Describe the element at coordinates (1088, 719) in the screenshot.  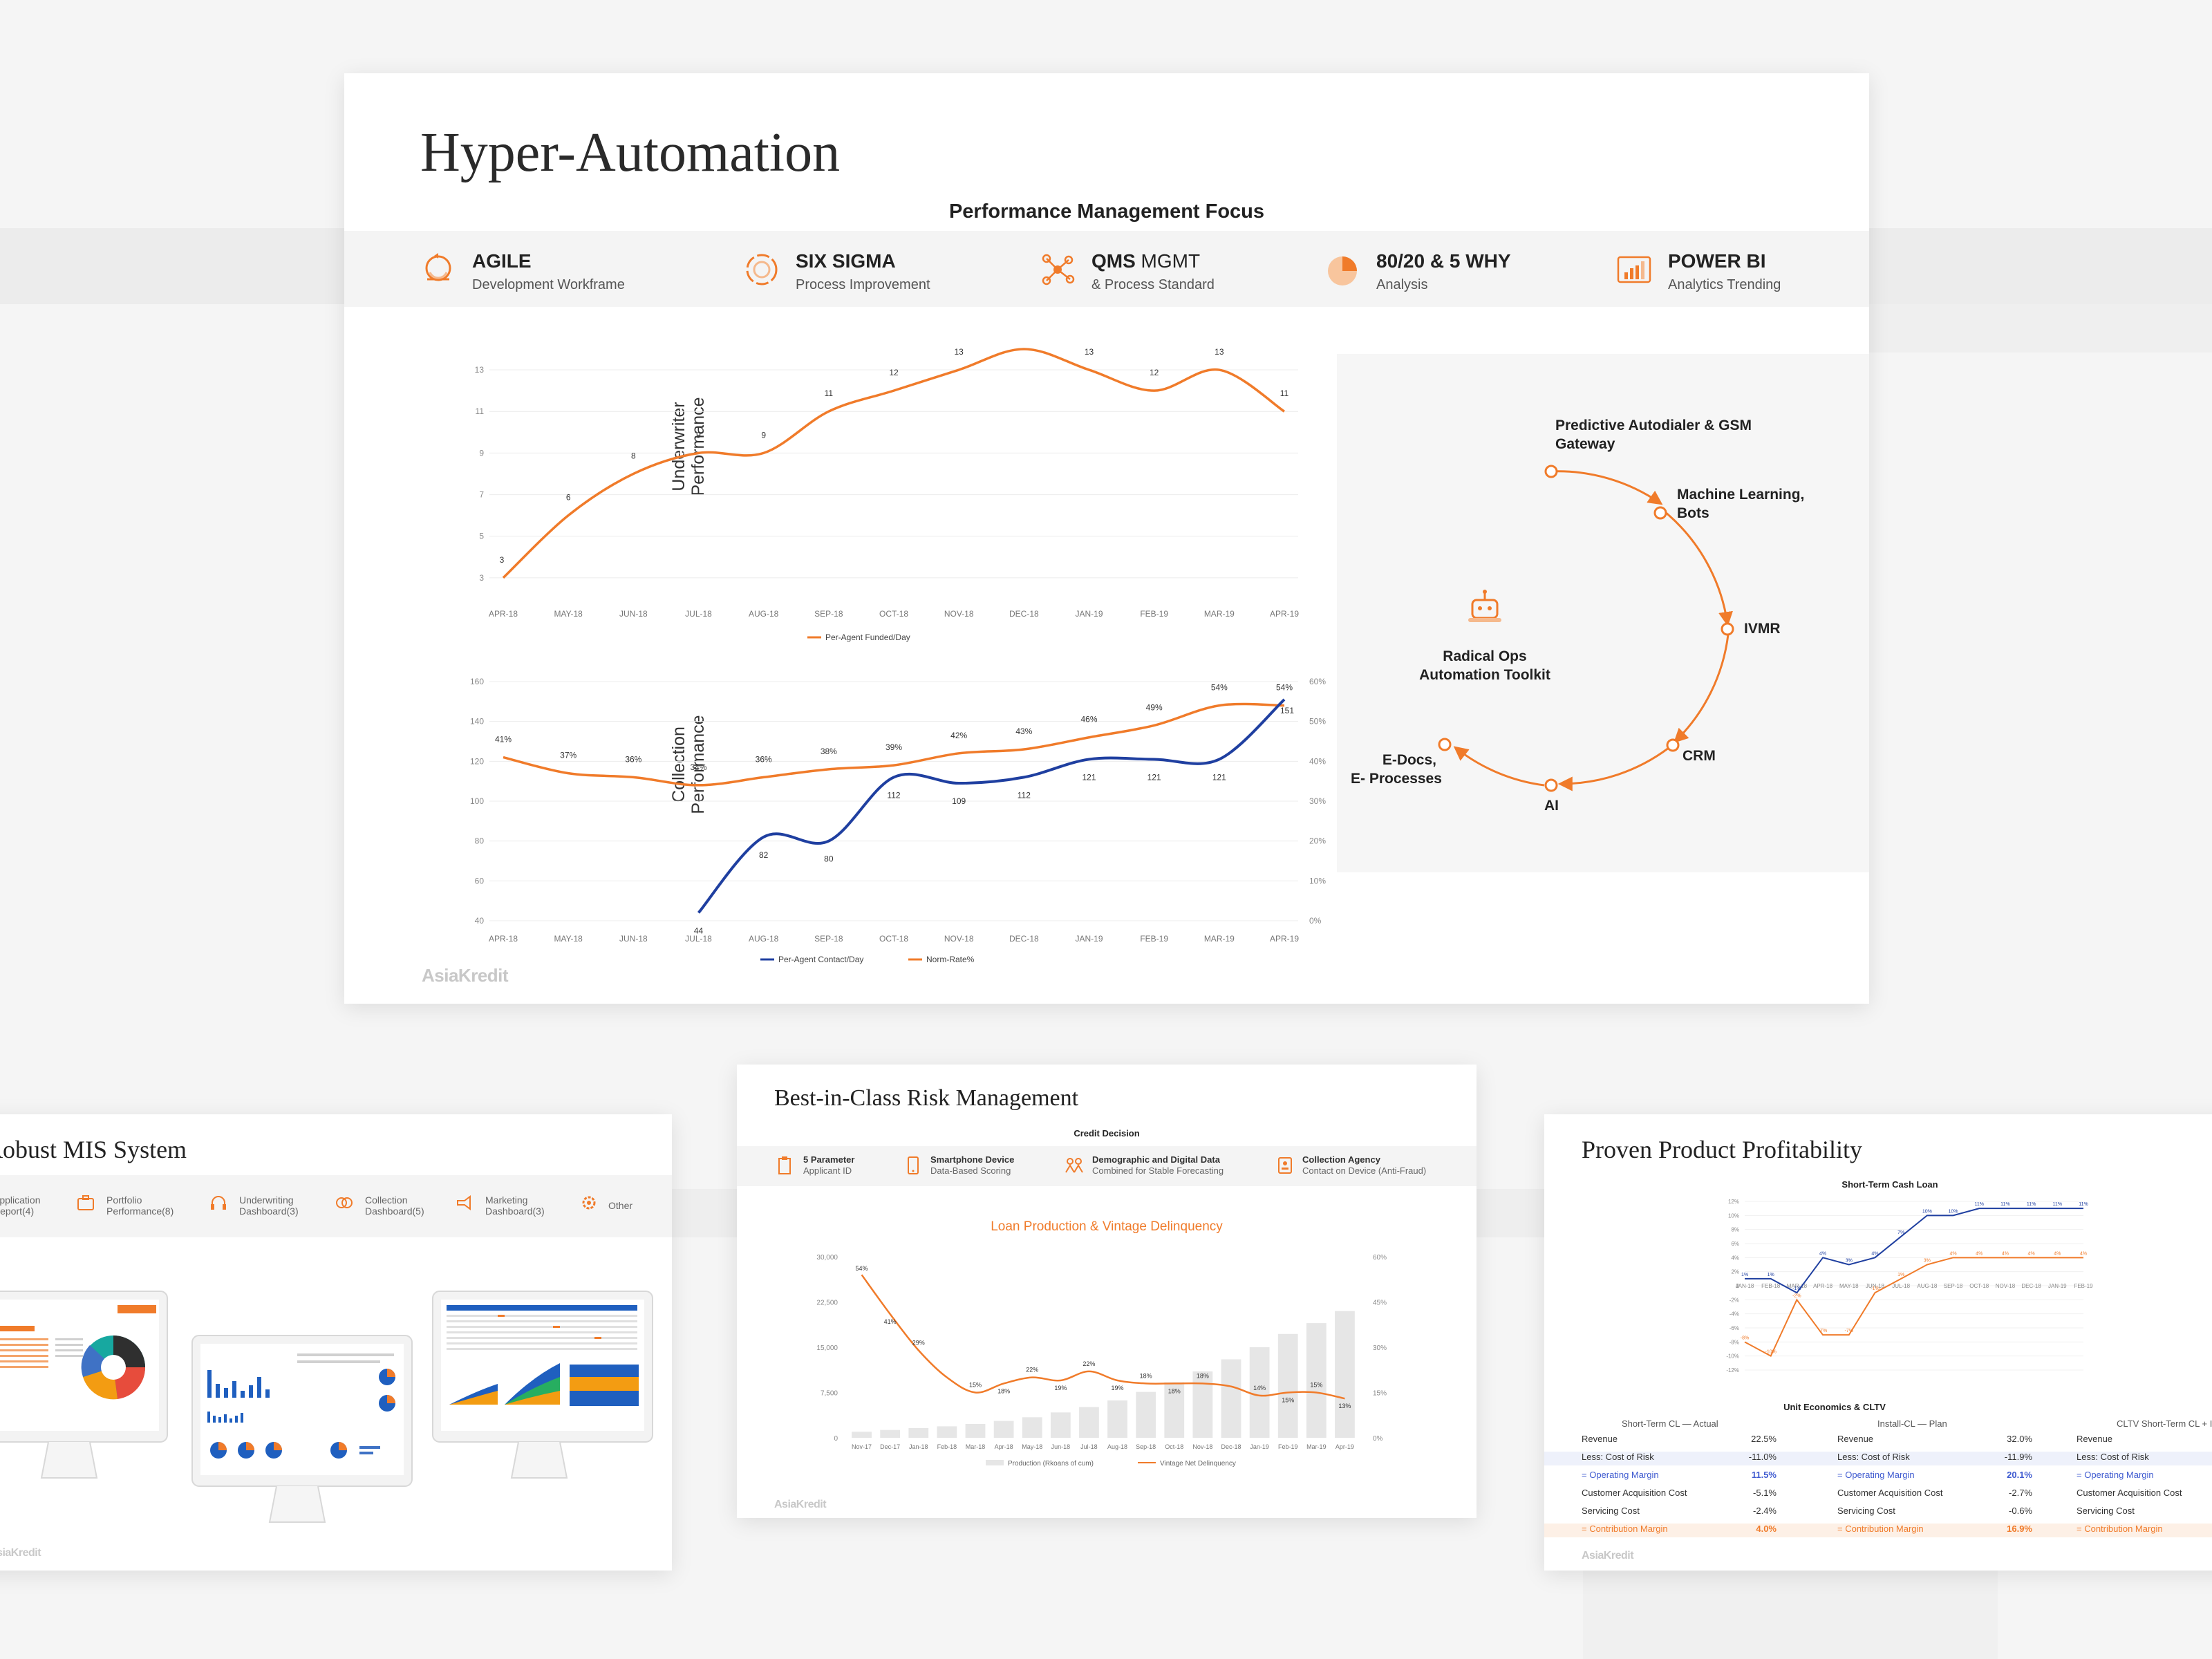
I see `data-label: 46%` at that location.